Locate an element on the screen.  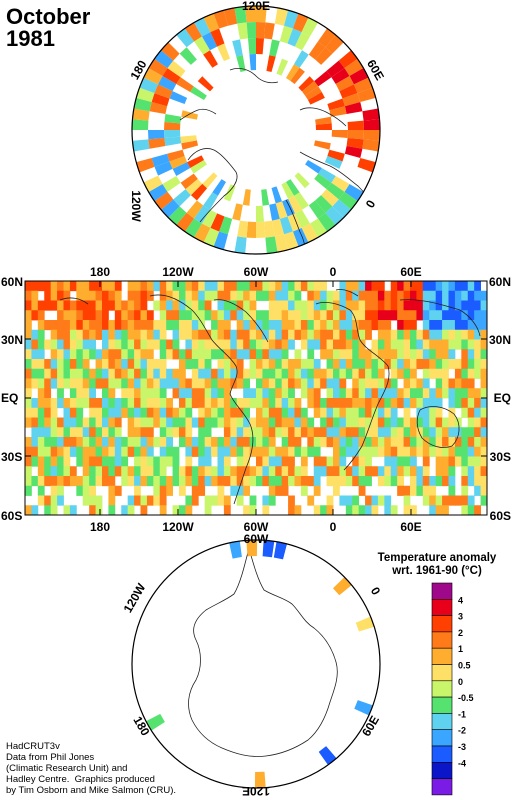
eq-left-lat-60s: 60S is located at coordinates (11, 516).